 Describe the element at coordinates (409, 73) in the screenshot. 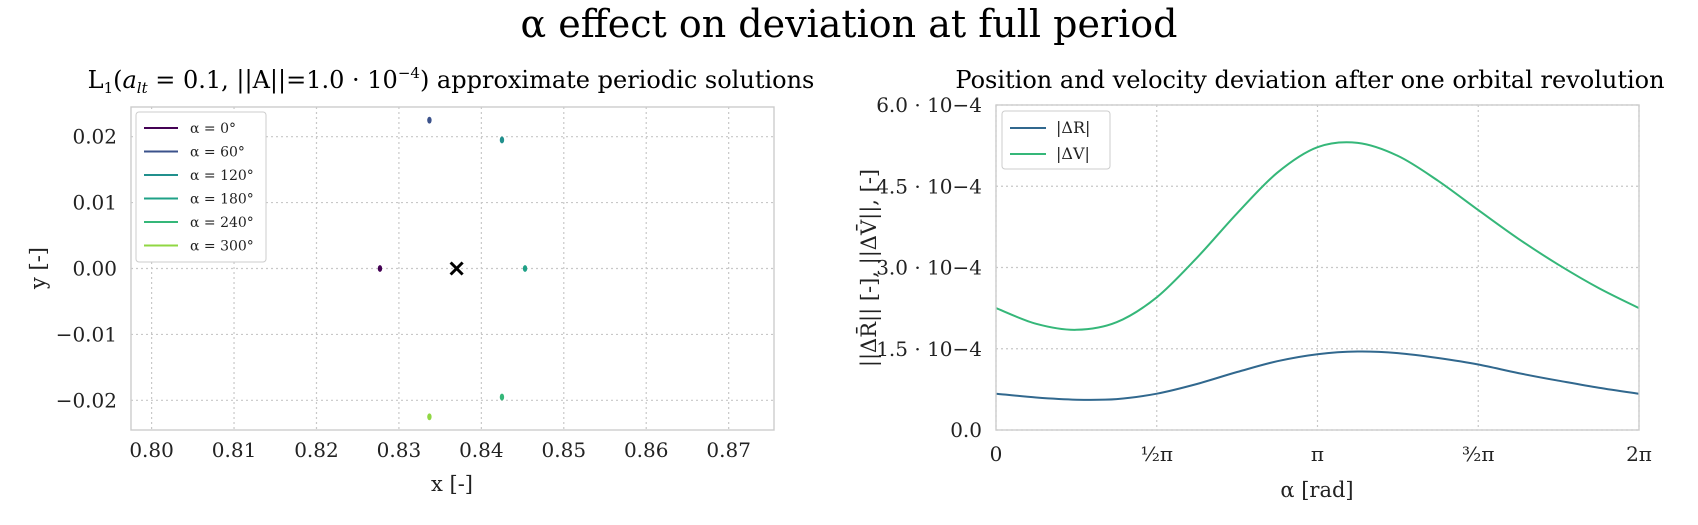

I see `title-exp: −4` at that location.